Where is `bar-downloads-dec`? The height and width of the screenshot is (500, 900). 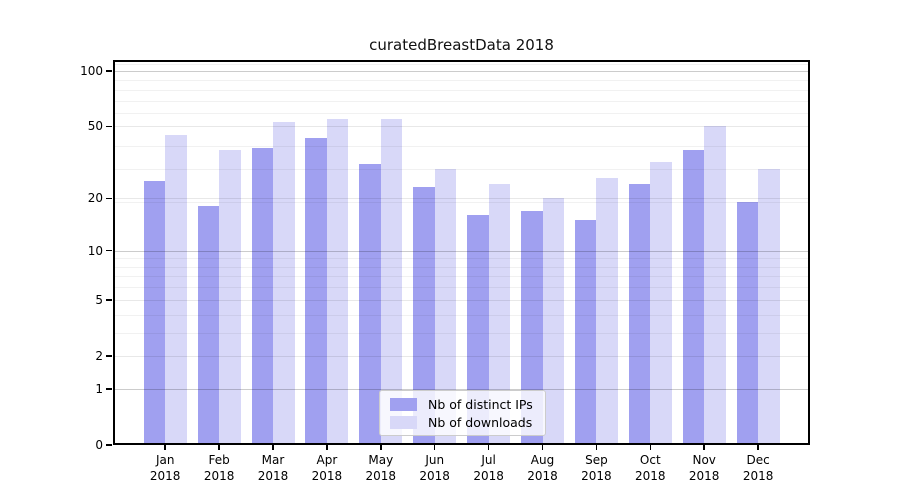
bar-downloads-dec is located at coordinates (769, 306).